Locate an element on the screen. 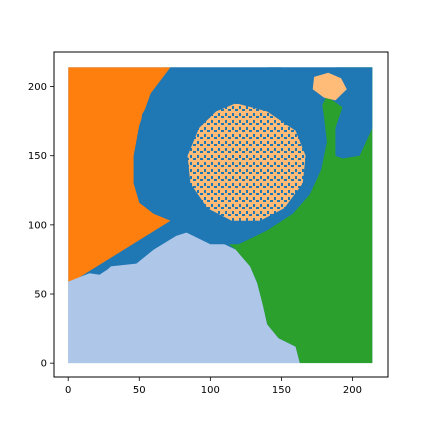 The width and height of the screenshot is (432, 432). x-tick-label: 100 is located at coordinates (210, 390).